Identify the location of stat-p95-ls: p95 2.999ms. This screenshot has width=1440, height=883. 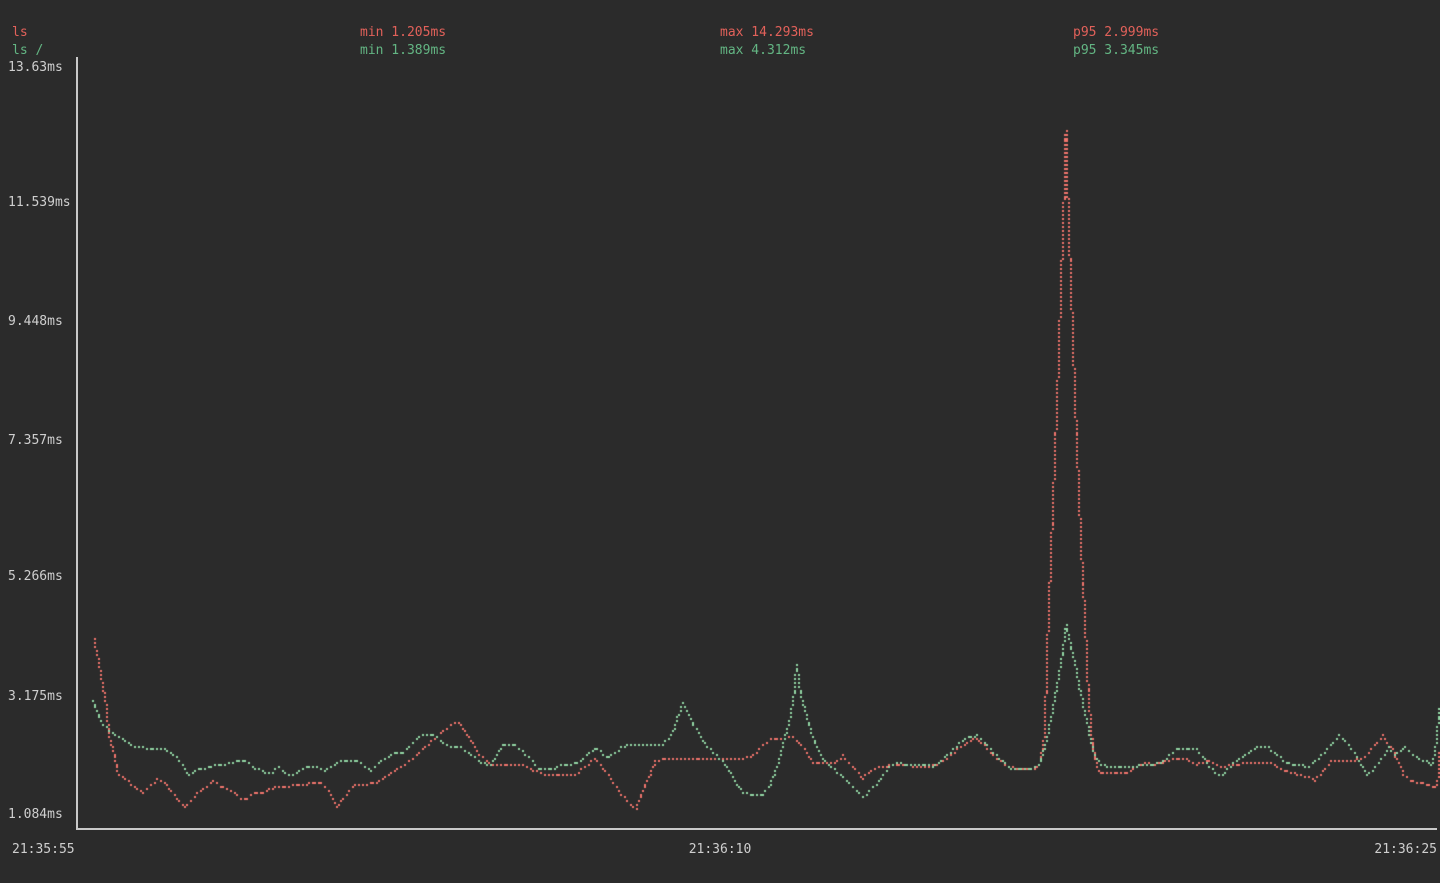
(1116, 32).